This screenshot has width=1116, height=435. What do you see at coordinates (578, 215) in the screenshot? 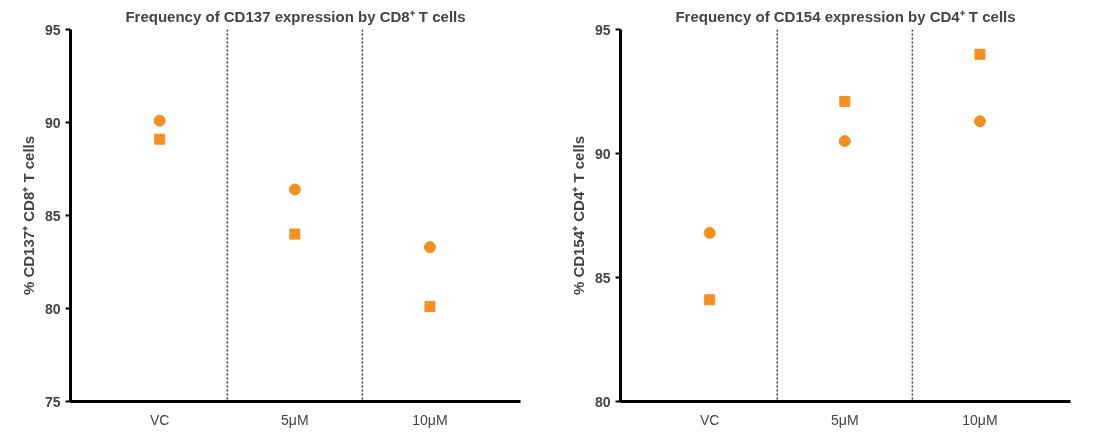
I see `y-axis-title: % CD154⁺ CD4⁺ T cells` at bounding box center [578, 215].